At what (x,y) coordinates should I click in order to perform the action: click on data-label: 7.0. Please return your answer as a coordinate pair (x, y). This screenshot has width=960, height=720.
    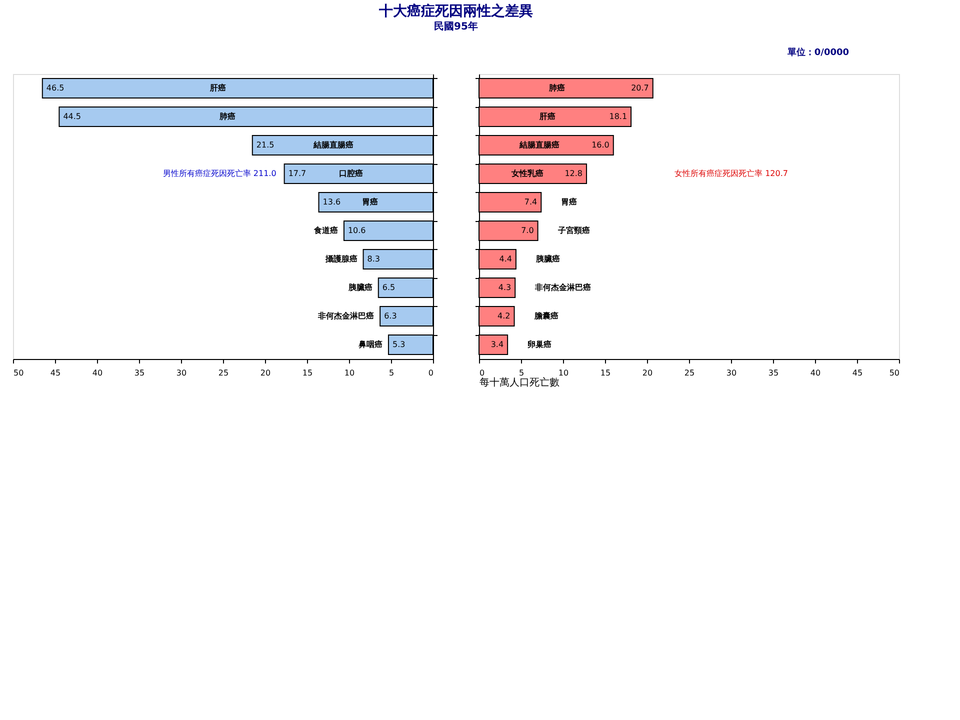
    Looking at the image, I should click on (527, 230).